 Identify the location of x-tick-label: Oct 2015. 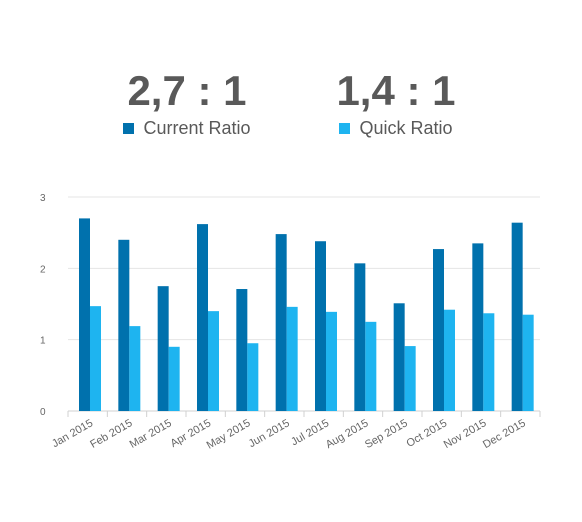
(427, 433).